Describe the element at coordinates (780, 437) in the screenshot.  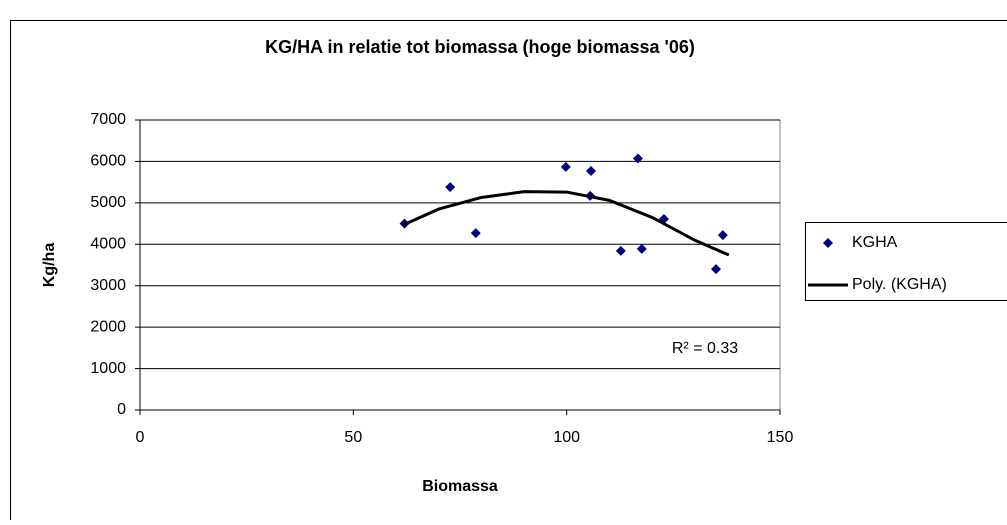
I see `x-tick-label: 150` at that location.